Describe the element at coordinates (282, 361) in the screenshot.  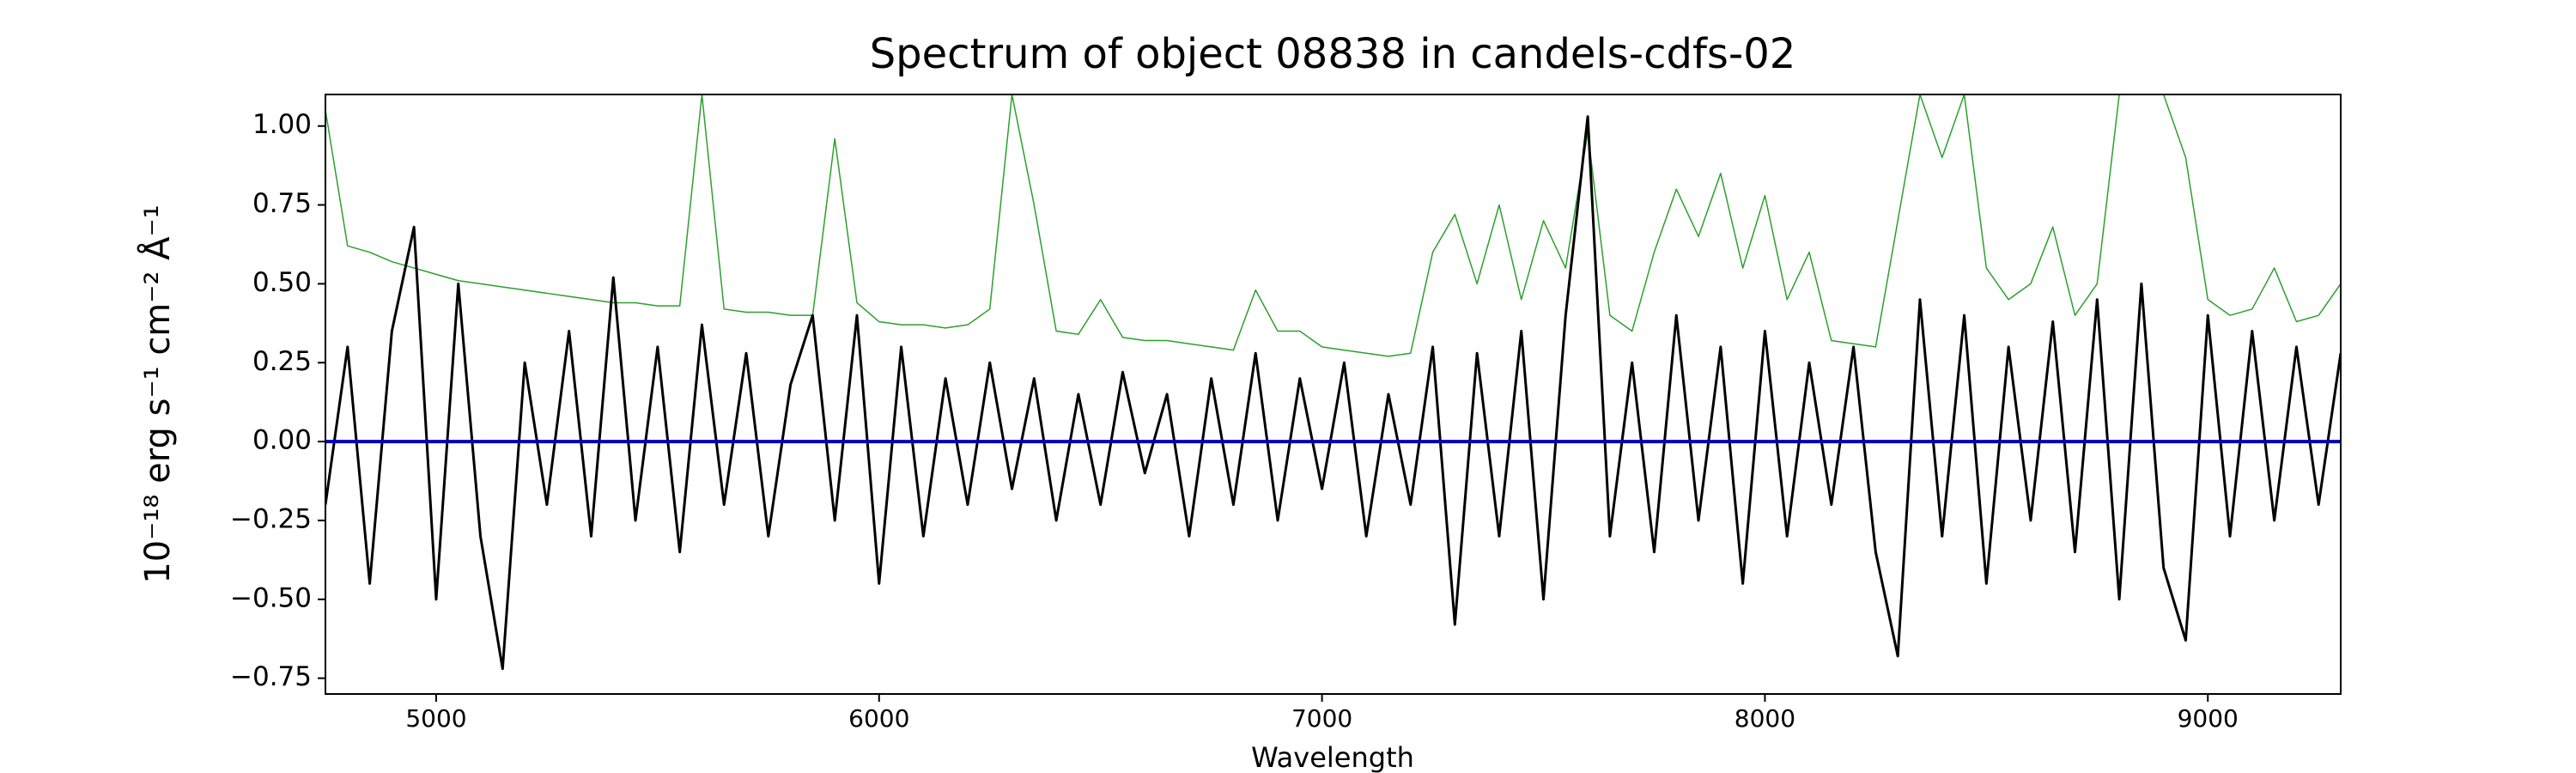
I see `y-tick-label: 0.25` at that location.